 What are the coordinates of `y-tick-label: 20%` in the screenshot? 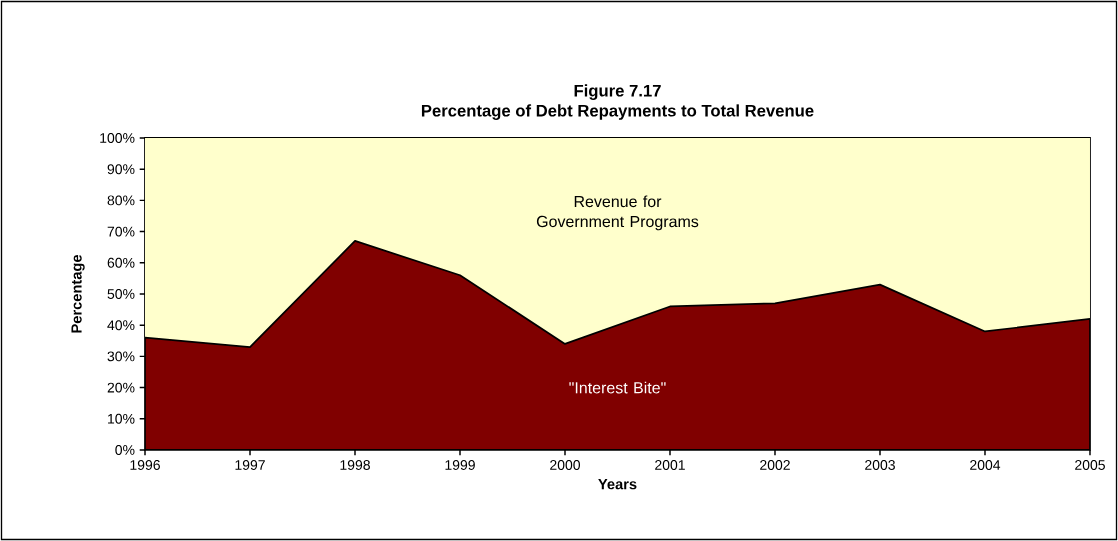 It's located at (121, 387).